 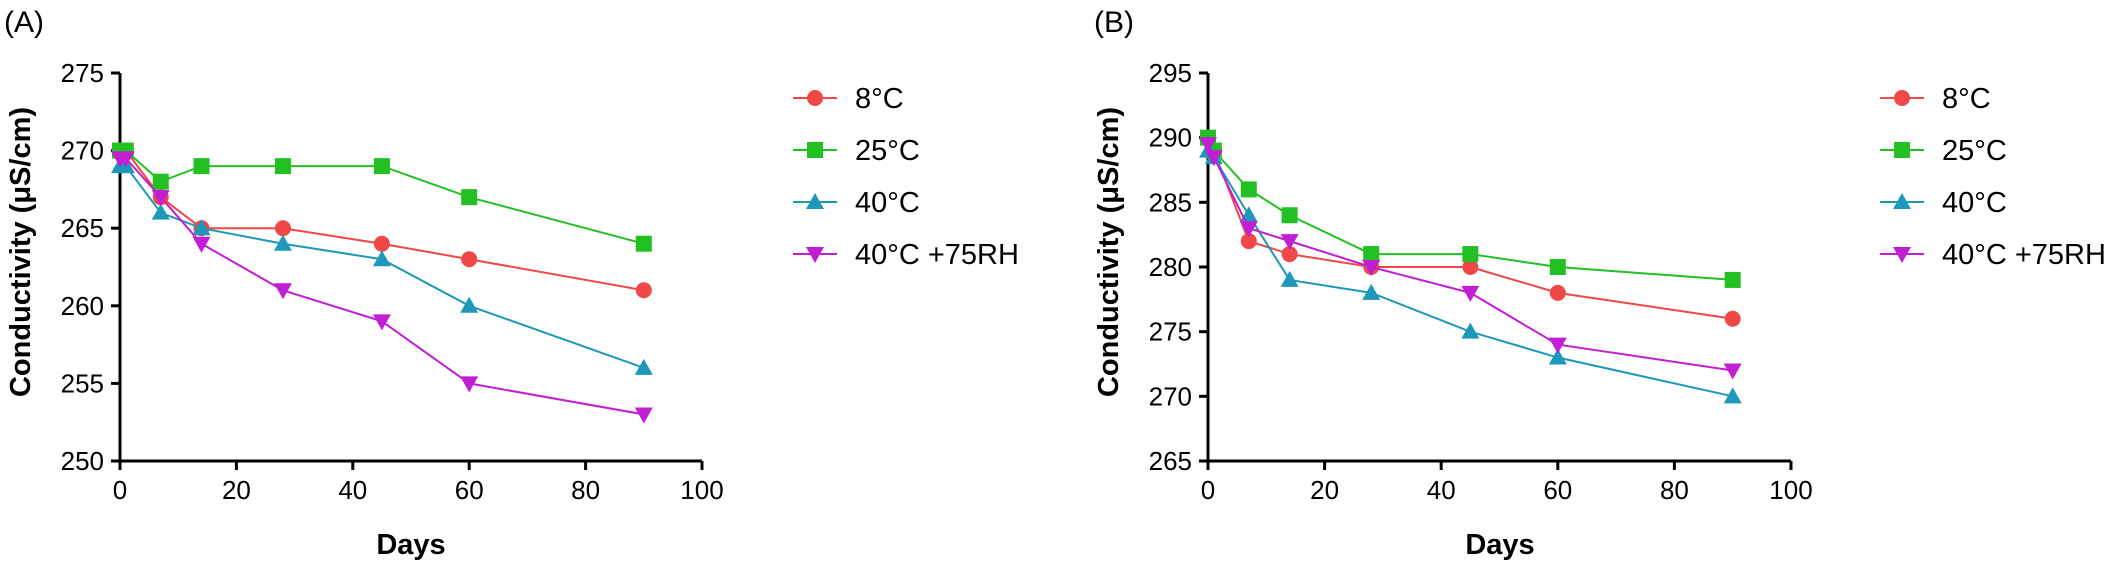 What do you see at coordinates (1993, 255) in the screenshot?
I see `panel-b-legend-item-3: 40°C +75RH` at bounding box center [1993, 255].